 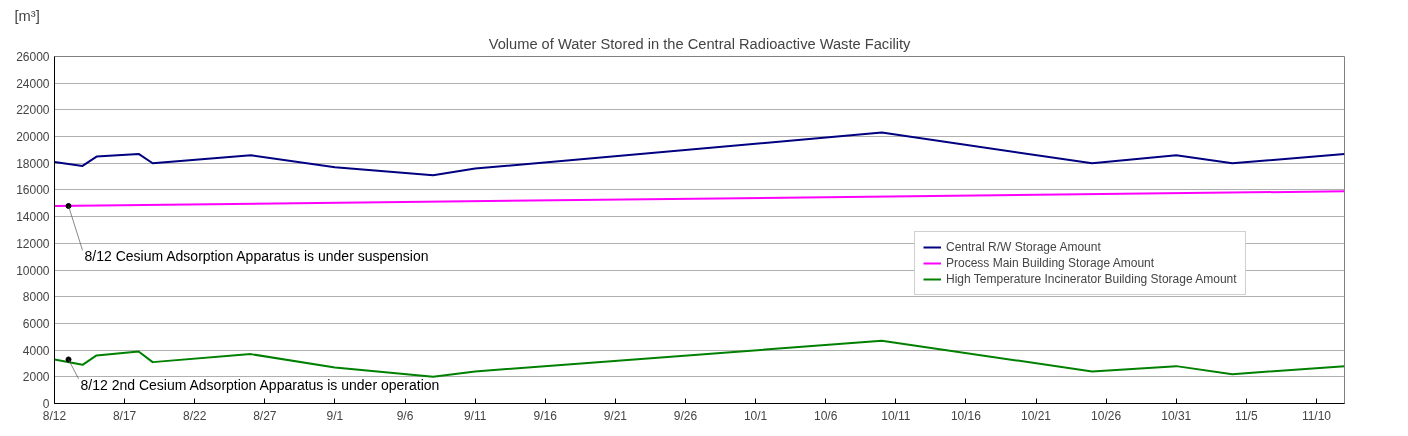 I want to click on x-tick-label: 9/16, so click(x=545, y=415).